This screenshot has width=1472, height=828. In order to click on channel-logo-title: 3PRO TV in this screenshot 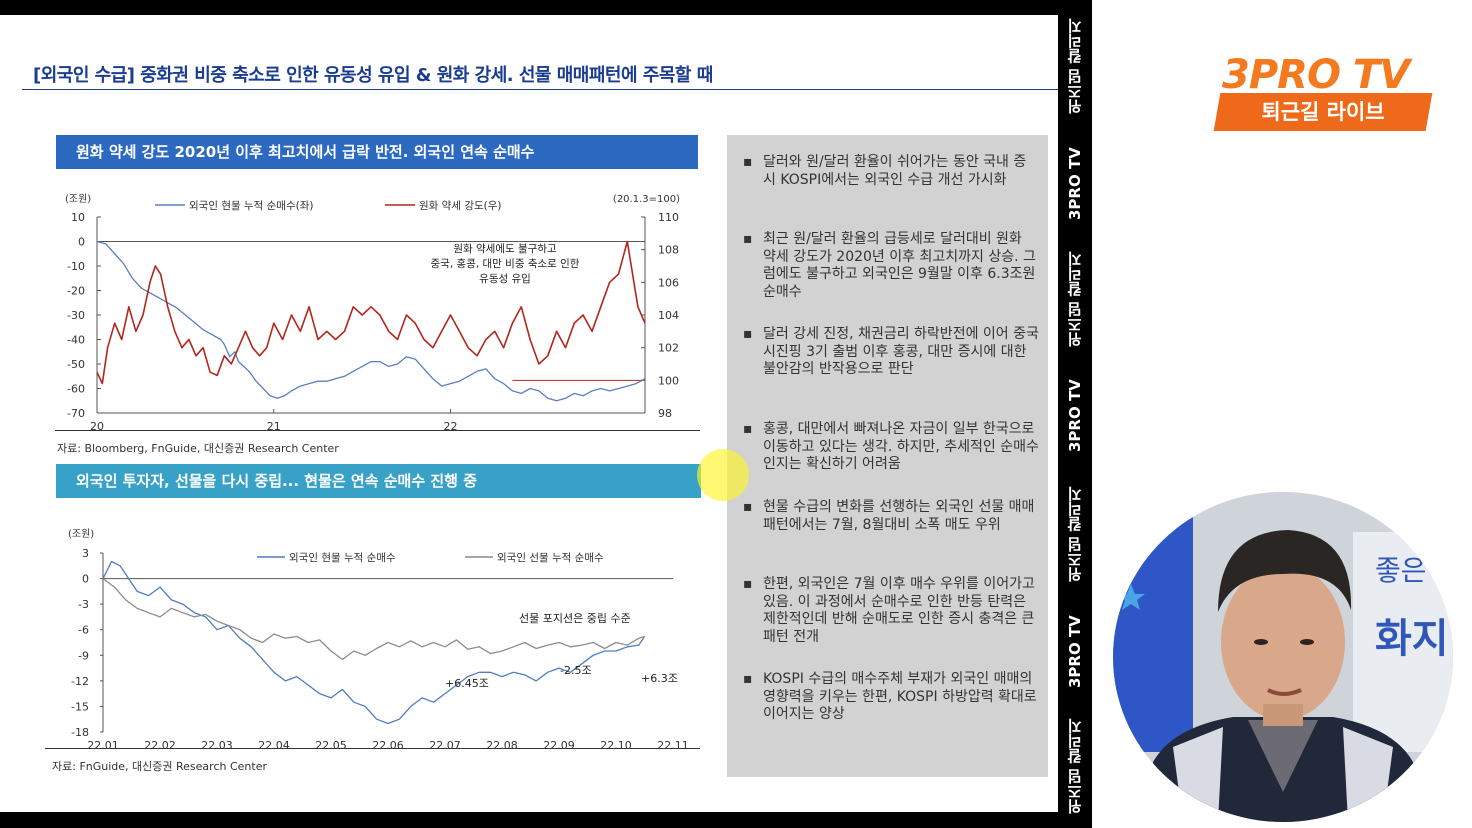, I will do `click(1316, 75)`.